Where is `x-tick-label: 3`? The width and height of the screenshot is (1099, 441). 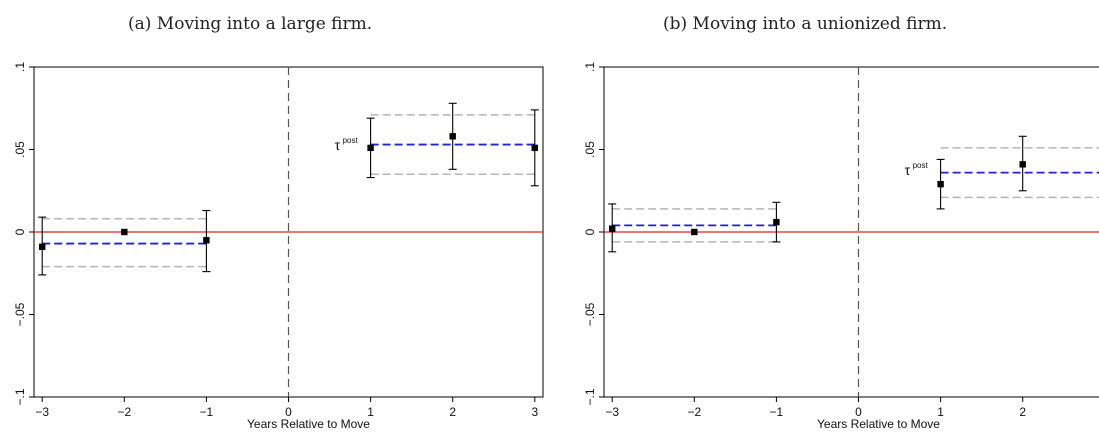
x-tick-label: 3 is located at coordinates (534, 412).